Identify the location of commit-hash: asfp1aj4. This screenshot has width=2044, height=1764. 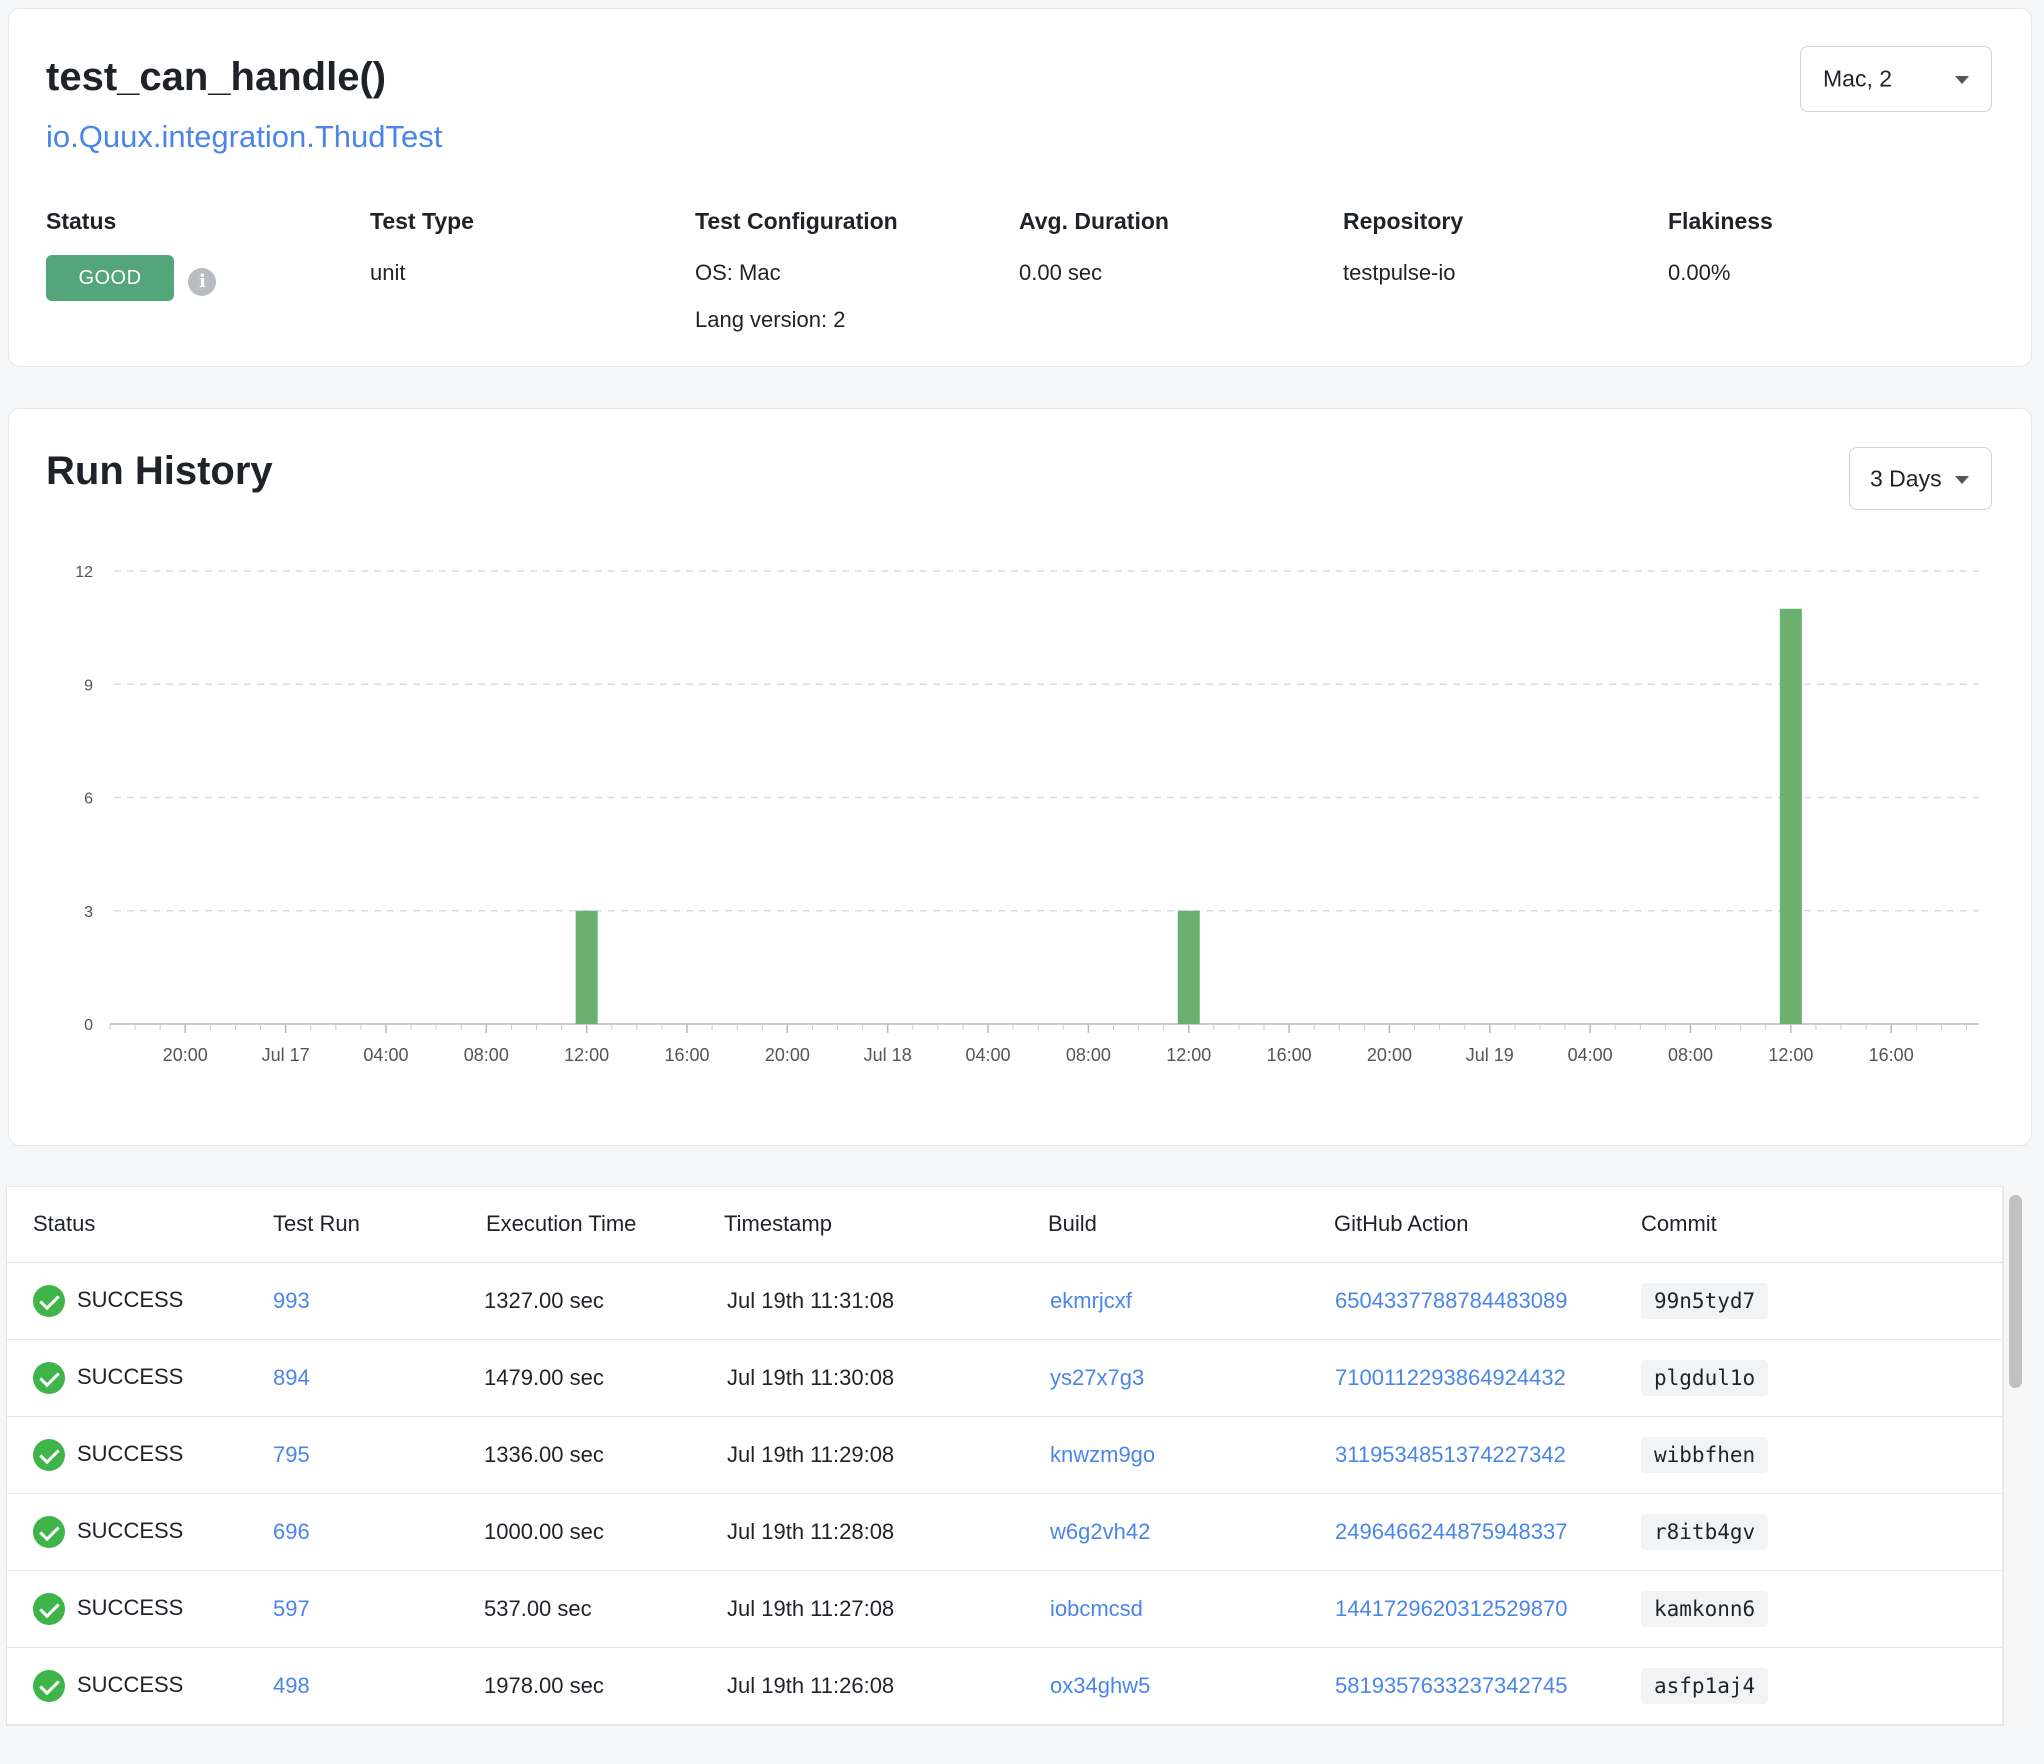
(1705, 1685).